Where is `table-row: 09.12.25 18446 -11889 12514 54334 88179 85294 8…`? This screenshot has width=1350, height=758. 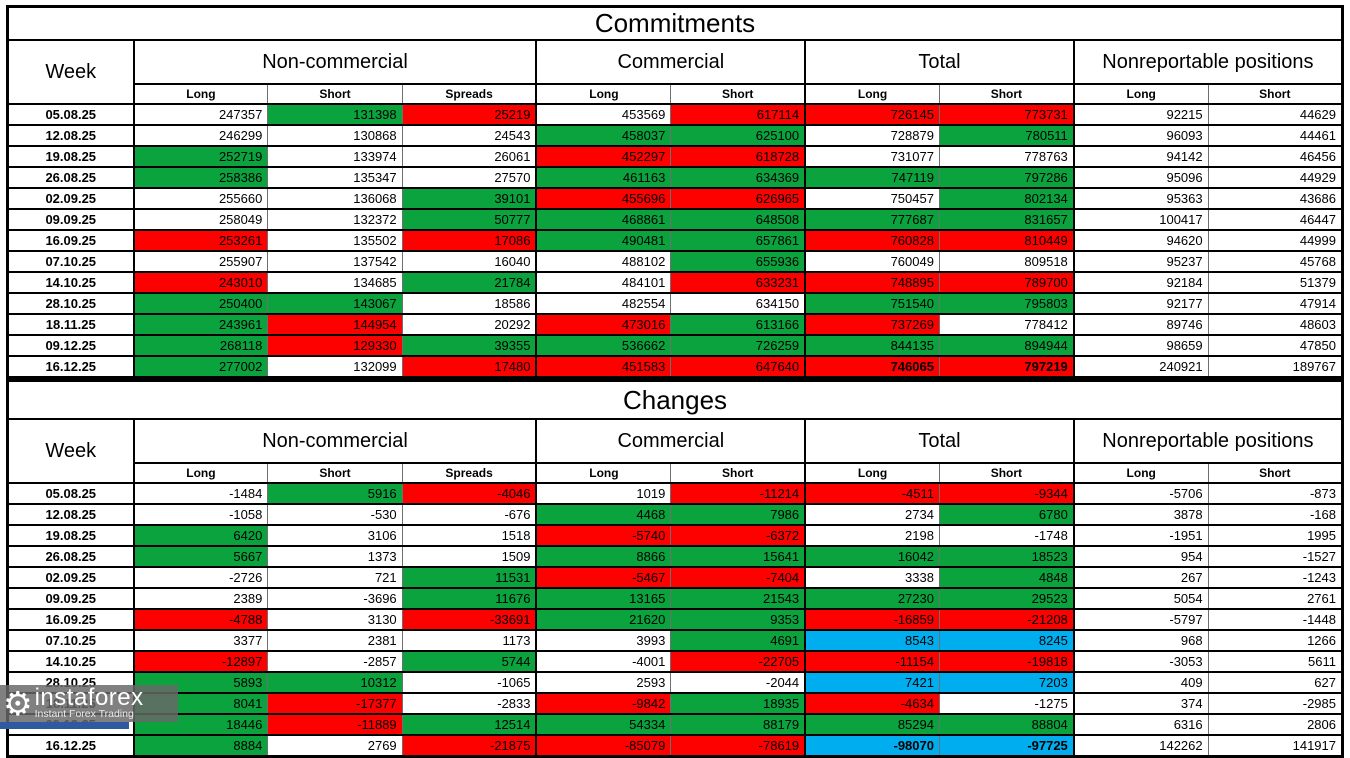 table-row: 09.12.25 18446 -11889 12514 54334 88179 85294 8… is located at coordinates (675, 724).